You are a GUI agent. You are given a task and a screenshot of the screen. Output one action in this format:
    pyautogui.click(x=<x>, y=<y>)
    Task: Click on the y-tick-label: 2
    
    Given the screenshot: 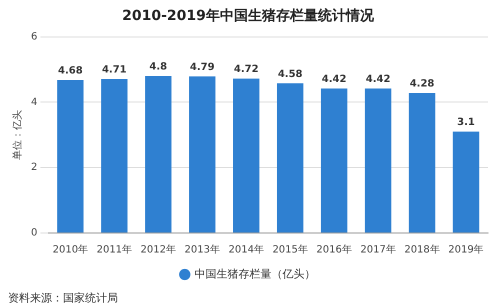 What is the action you would take?
    pyautogui.click(x=34, y=168)
    